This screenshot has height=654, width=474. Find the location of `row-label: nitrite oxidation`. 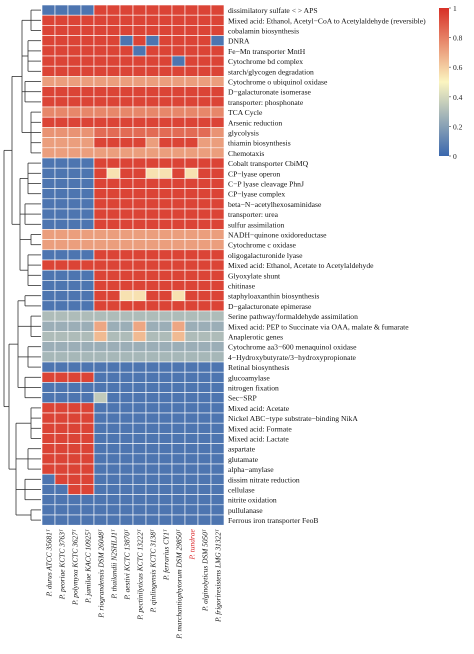

row-label: nitrite oxidation is located at coordinates (252, 500).